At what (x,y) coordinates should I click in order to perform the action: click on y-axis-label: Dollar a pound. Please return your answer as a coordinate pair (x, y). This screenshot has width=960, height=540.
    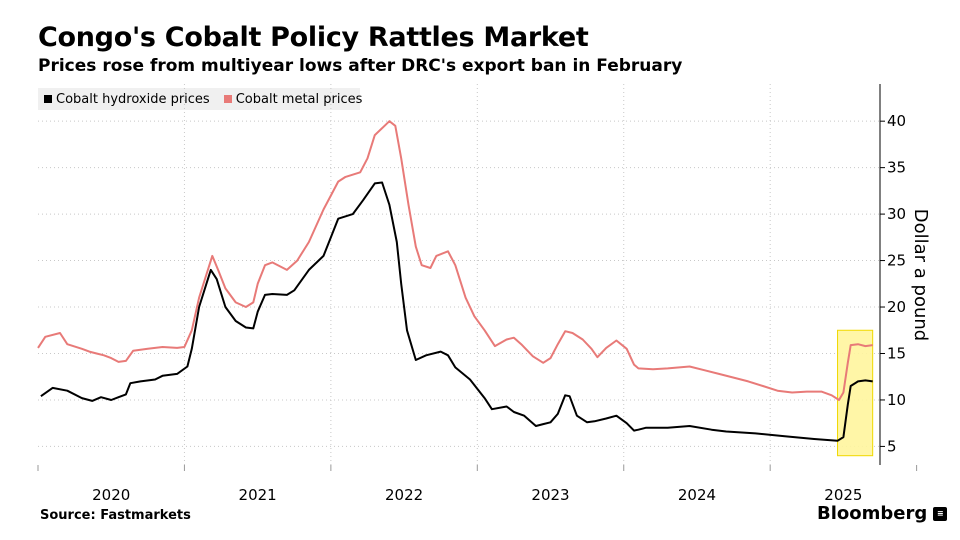
    Looking at the image, I should click on (920, 275).